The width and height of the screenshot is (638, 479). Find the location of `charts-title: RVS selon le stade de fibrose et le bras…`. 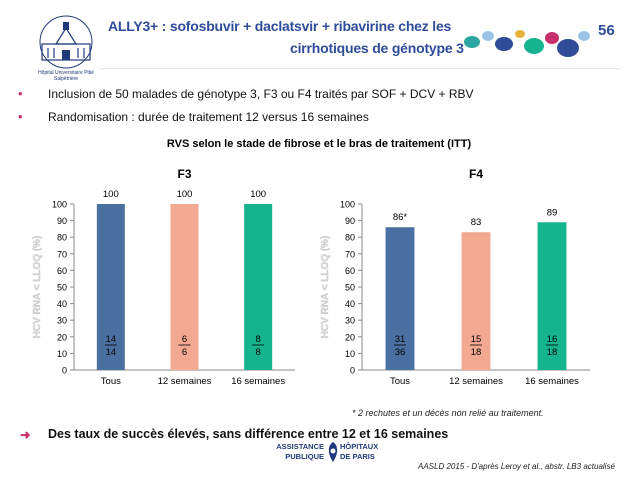

charts-title: RVS selon le stade de fibrose et le bras… is located at coordinates (319, 144).